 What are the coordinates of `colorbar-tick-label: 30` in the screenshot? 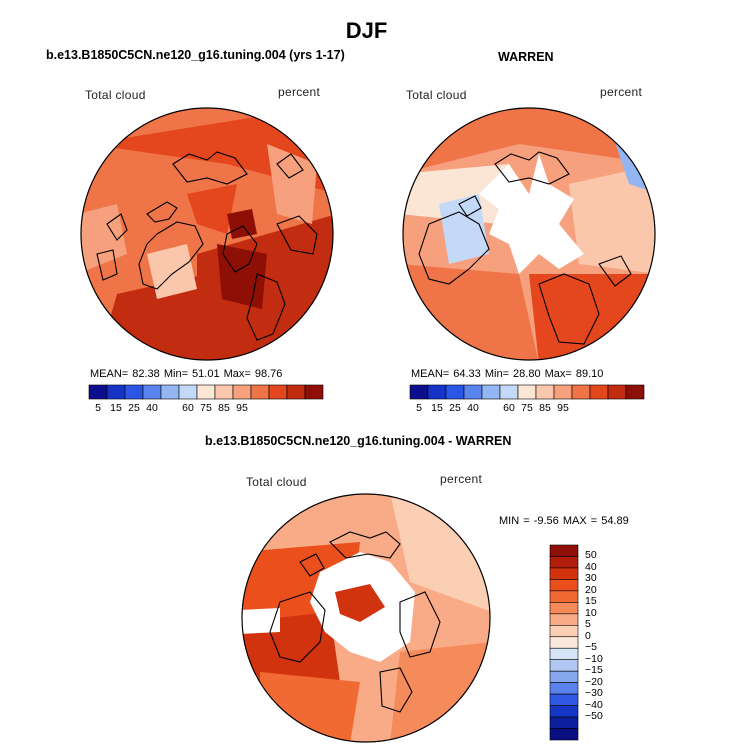 It's located at (591, 578).